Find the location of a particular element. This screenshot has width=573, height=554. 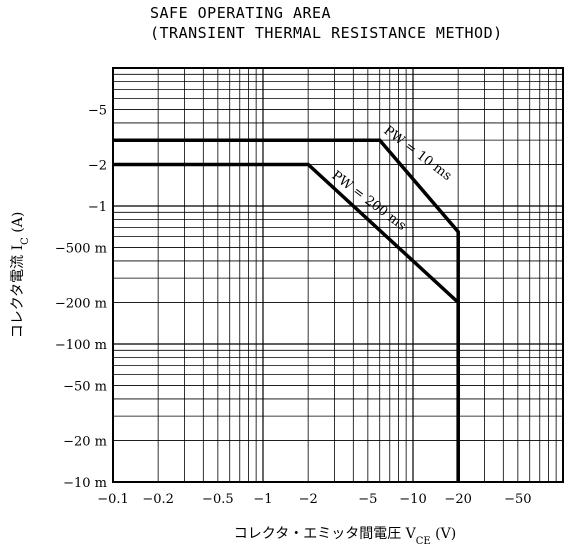

y-tick-label: −500 m is located at coordinates (81, 249).